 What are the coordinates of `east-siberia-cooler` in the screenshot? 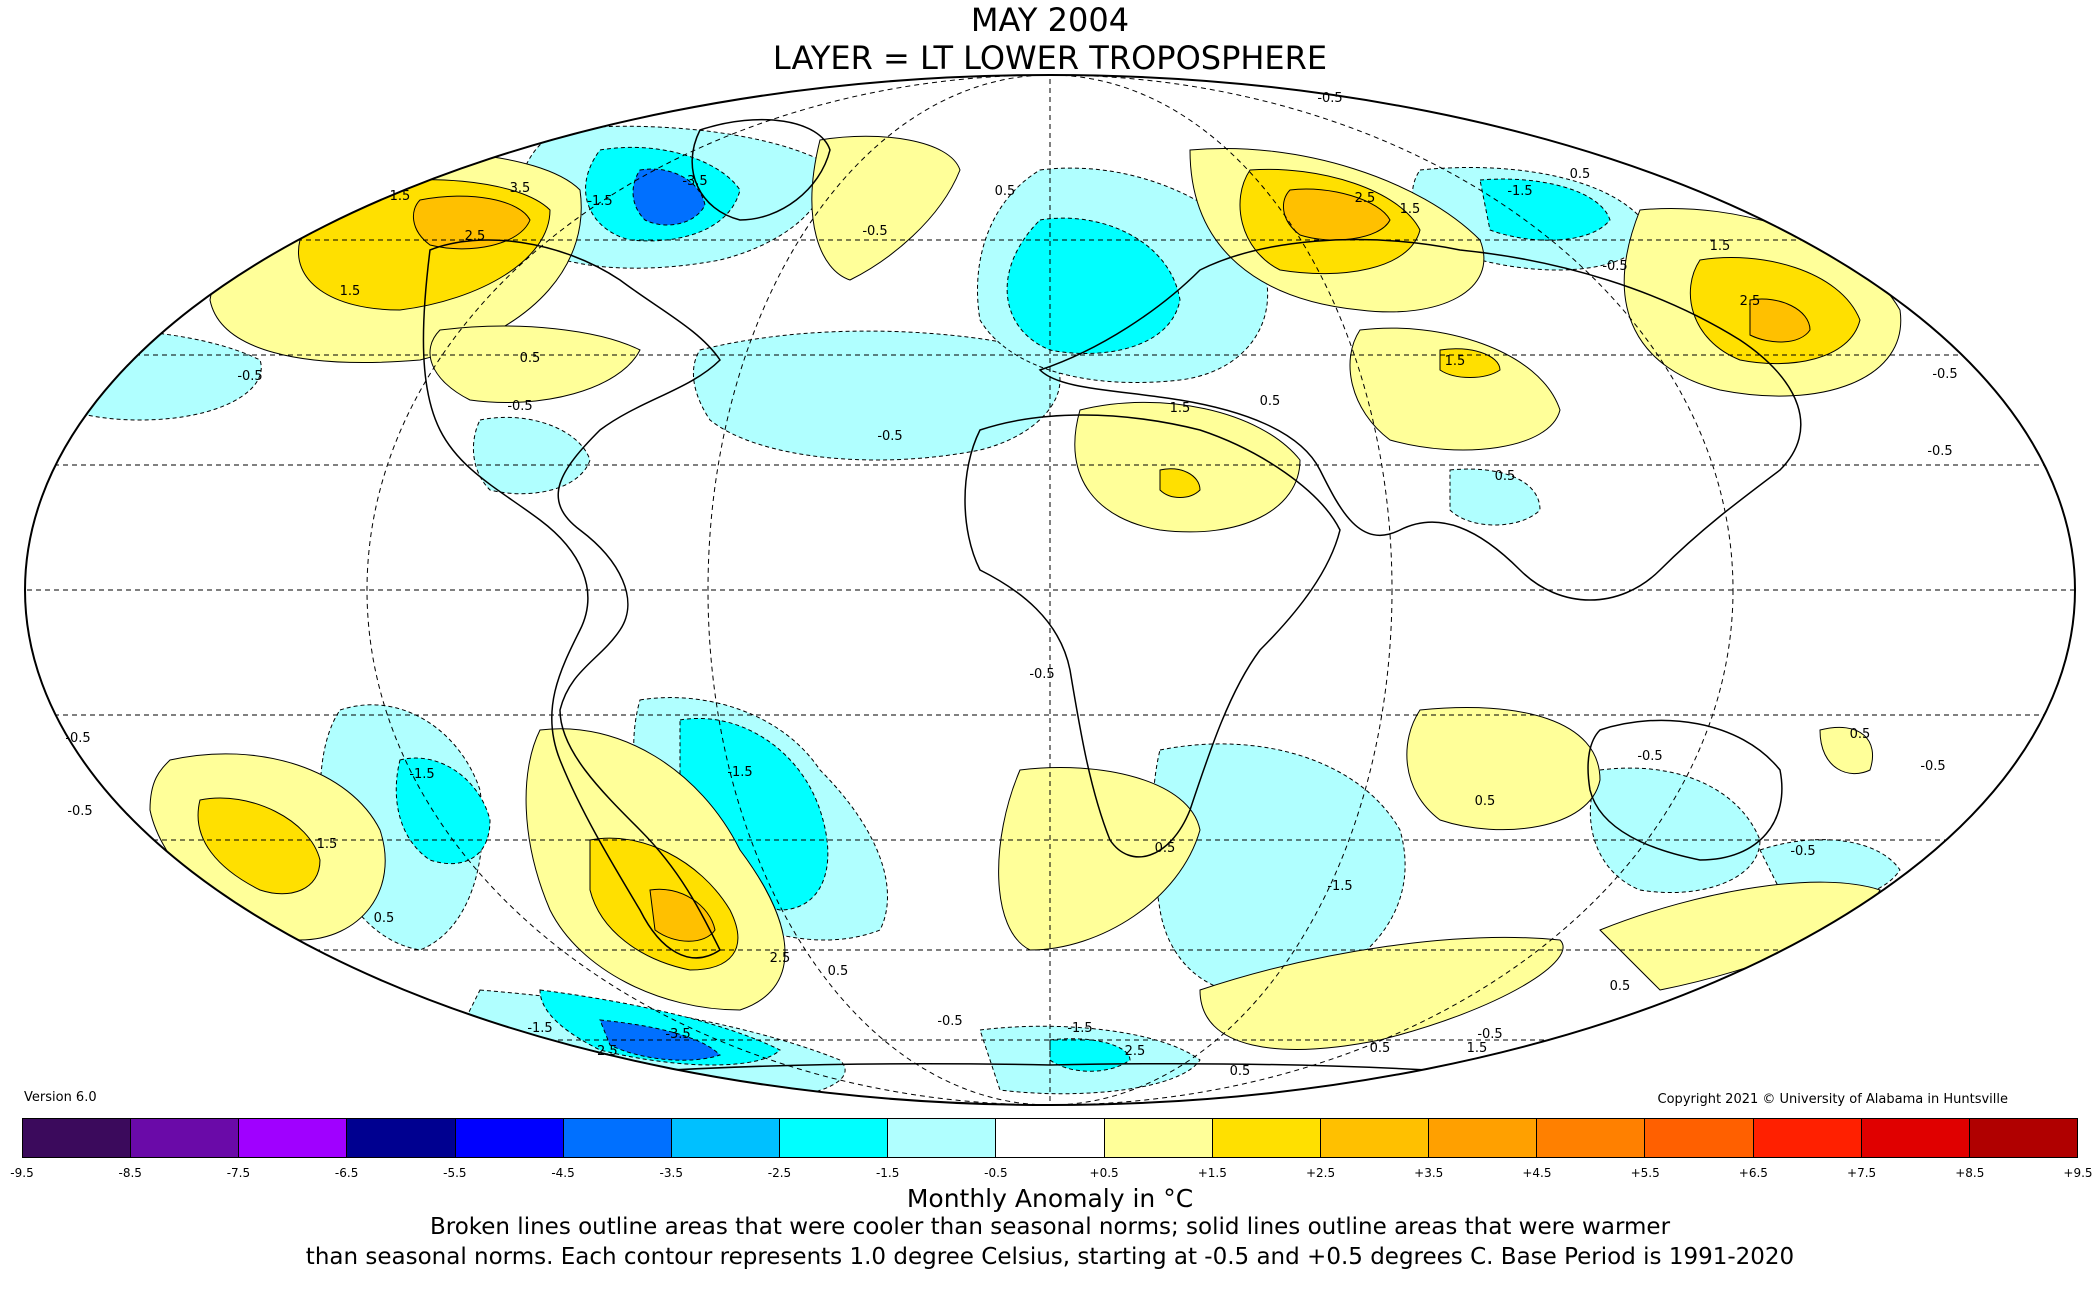 It's located at (1545, 209).